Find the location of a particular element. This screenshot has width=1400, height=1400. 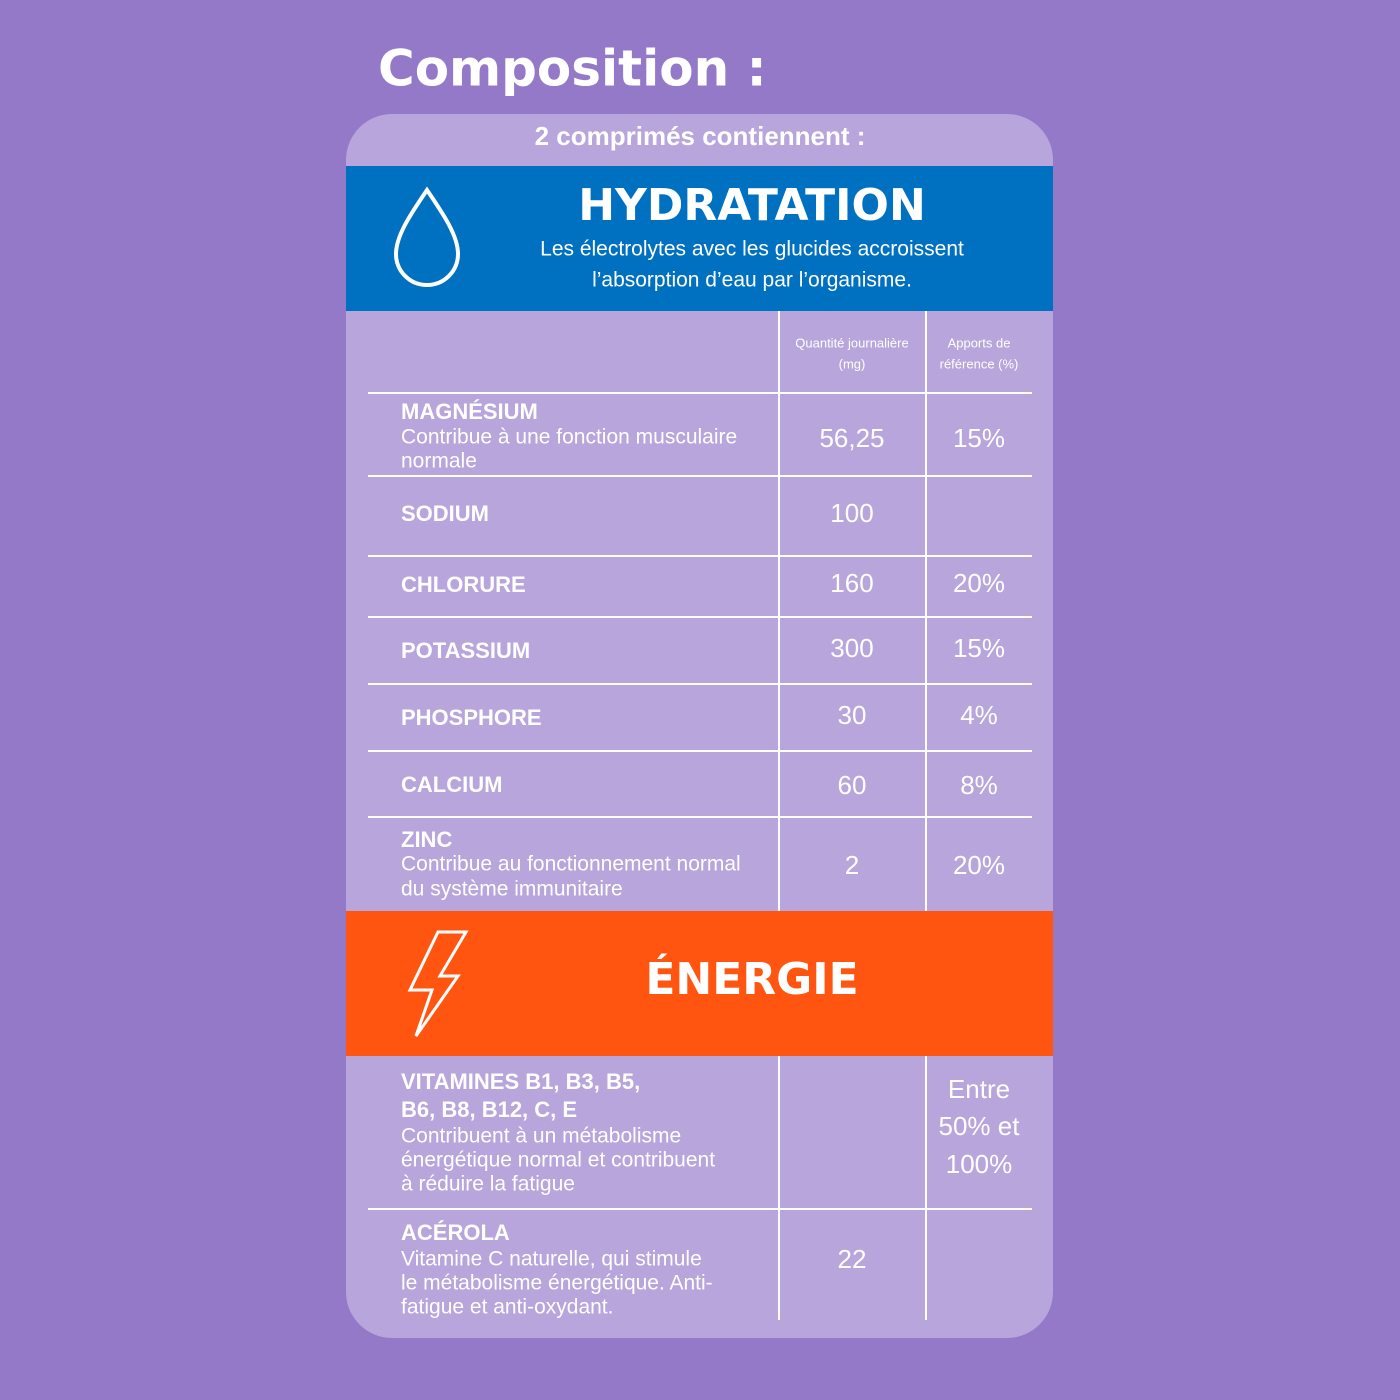

hydration-band is located at coordinates (699, 238).